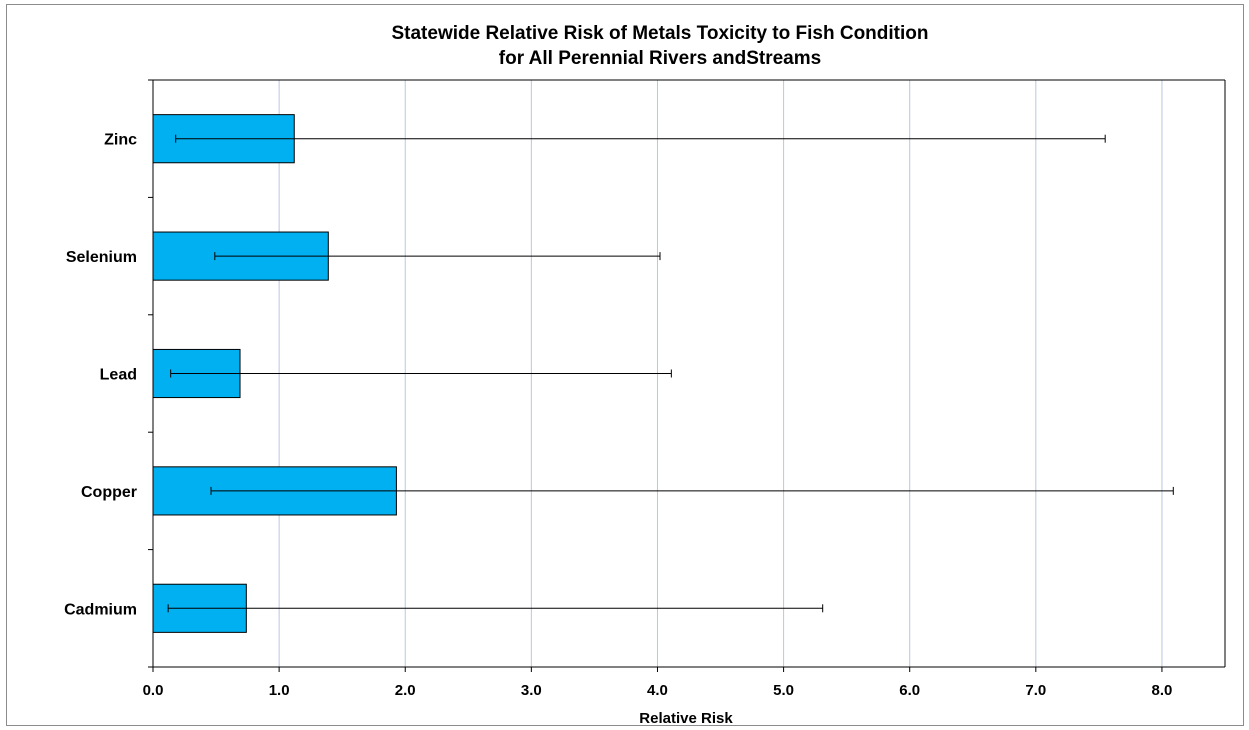  What do you see at coordinates (279, 690) in the screenshot?
I see `x-tick-label-1: 1.0` at bounding box center [279, 690].